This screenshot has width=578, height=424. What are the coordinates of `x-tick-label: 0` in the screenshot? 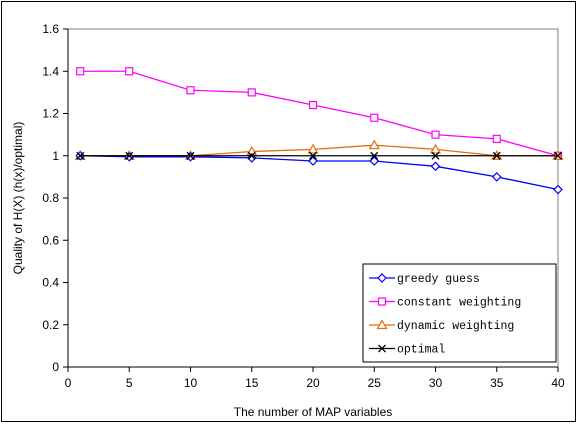 It's located at (68, 383).